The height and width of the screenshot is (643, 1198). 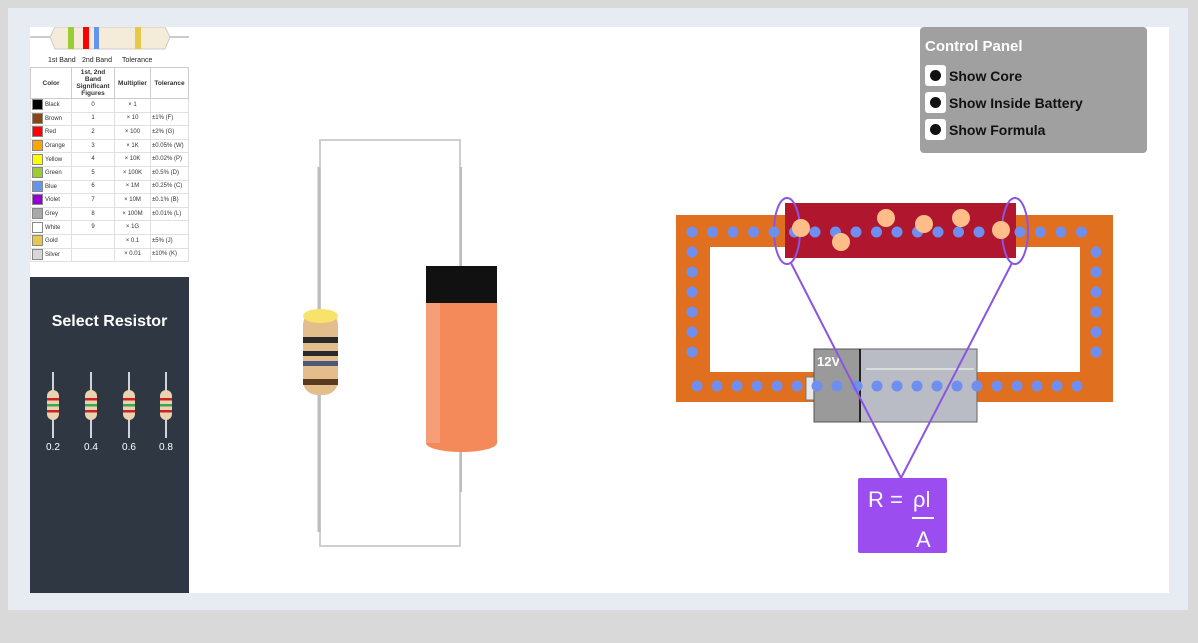 What do you see at coordinates (93, 200) in the screenshot?
I see `digit-cell: 7` at bounding box center [93, 200].